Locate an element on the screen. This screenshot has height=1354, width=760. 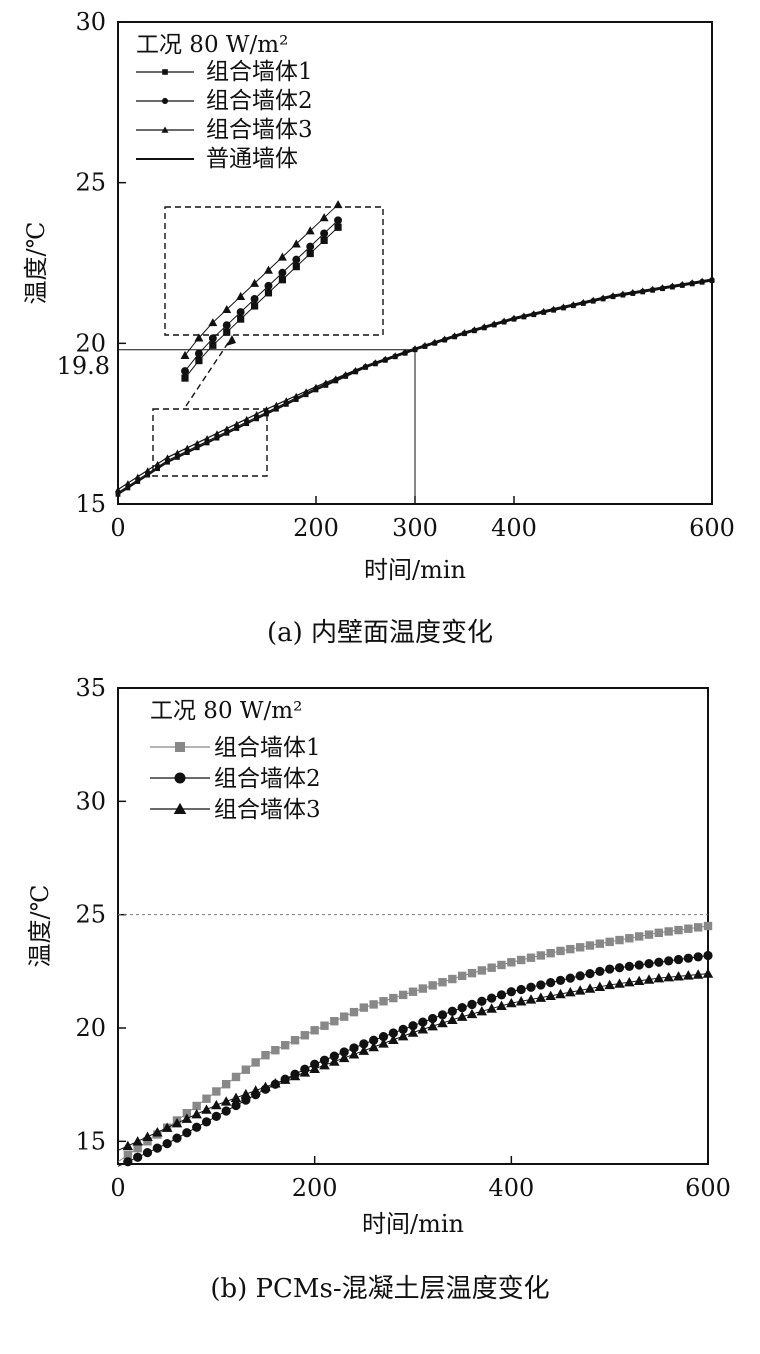
panel-a-ytick-label: 25 is located at coordinates (90, 183).